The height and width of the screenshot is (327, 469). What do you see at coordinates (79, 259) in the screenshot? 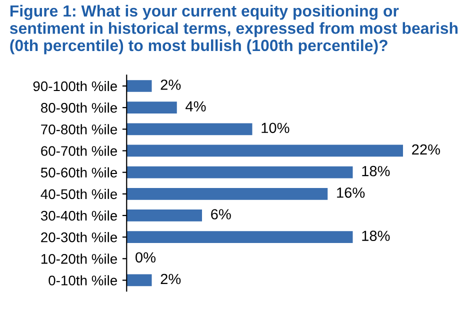
I see `y-tick-label: 10-20th %ile` at bounding box center [79, 259].